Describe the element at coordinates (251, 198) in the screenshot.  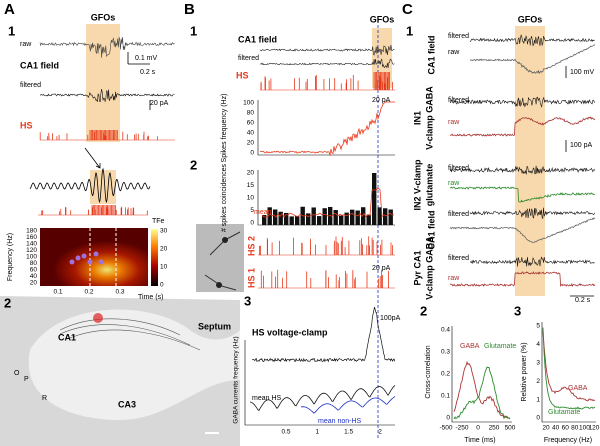
I see `tick-label: 10` at that location.